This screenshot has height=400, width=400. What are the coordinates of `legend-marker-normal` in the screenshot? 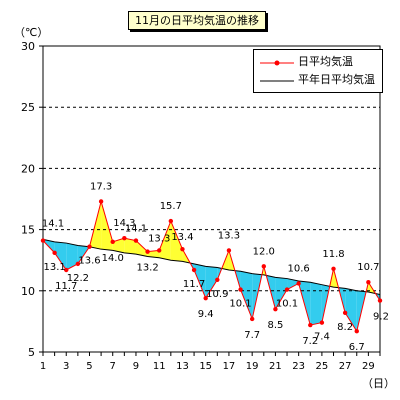 It's located at (277, 81).